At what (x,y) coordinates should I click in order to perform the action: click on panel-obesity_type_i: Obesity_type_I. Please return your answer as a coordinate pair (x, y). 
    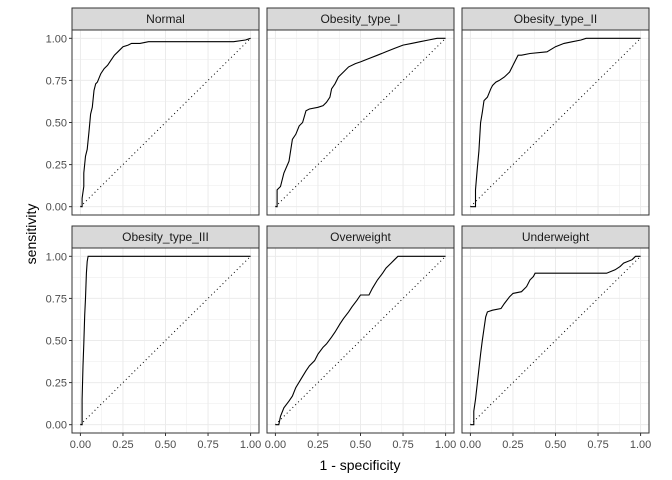
    Looking at the image, I should click on (360, 111).